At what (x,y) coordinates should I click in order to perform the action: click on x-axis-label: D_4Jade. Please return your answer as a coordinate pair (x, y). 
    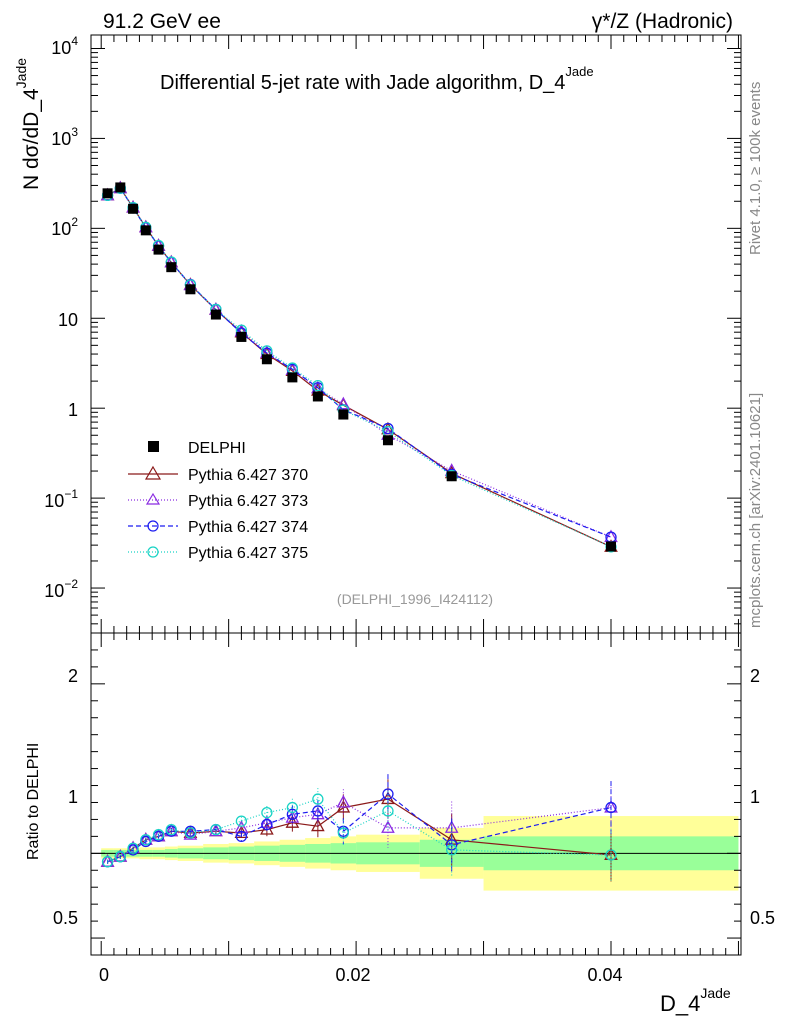
    Looking at the image, I should click on (695, 1000).